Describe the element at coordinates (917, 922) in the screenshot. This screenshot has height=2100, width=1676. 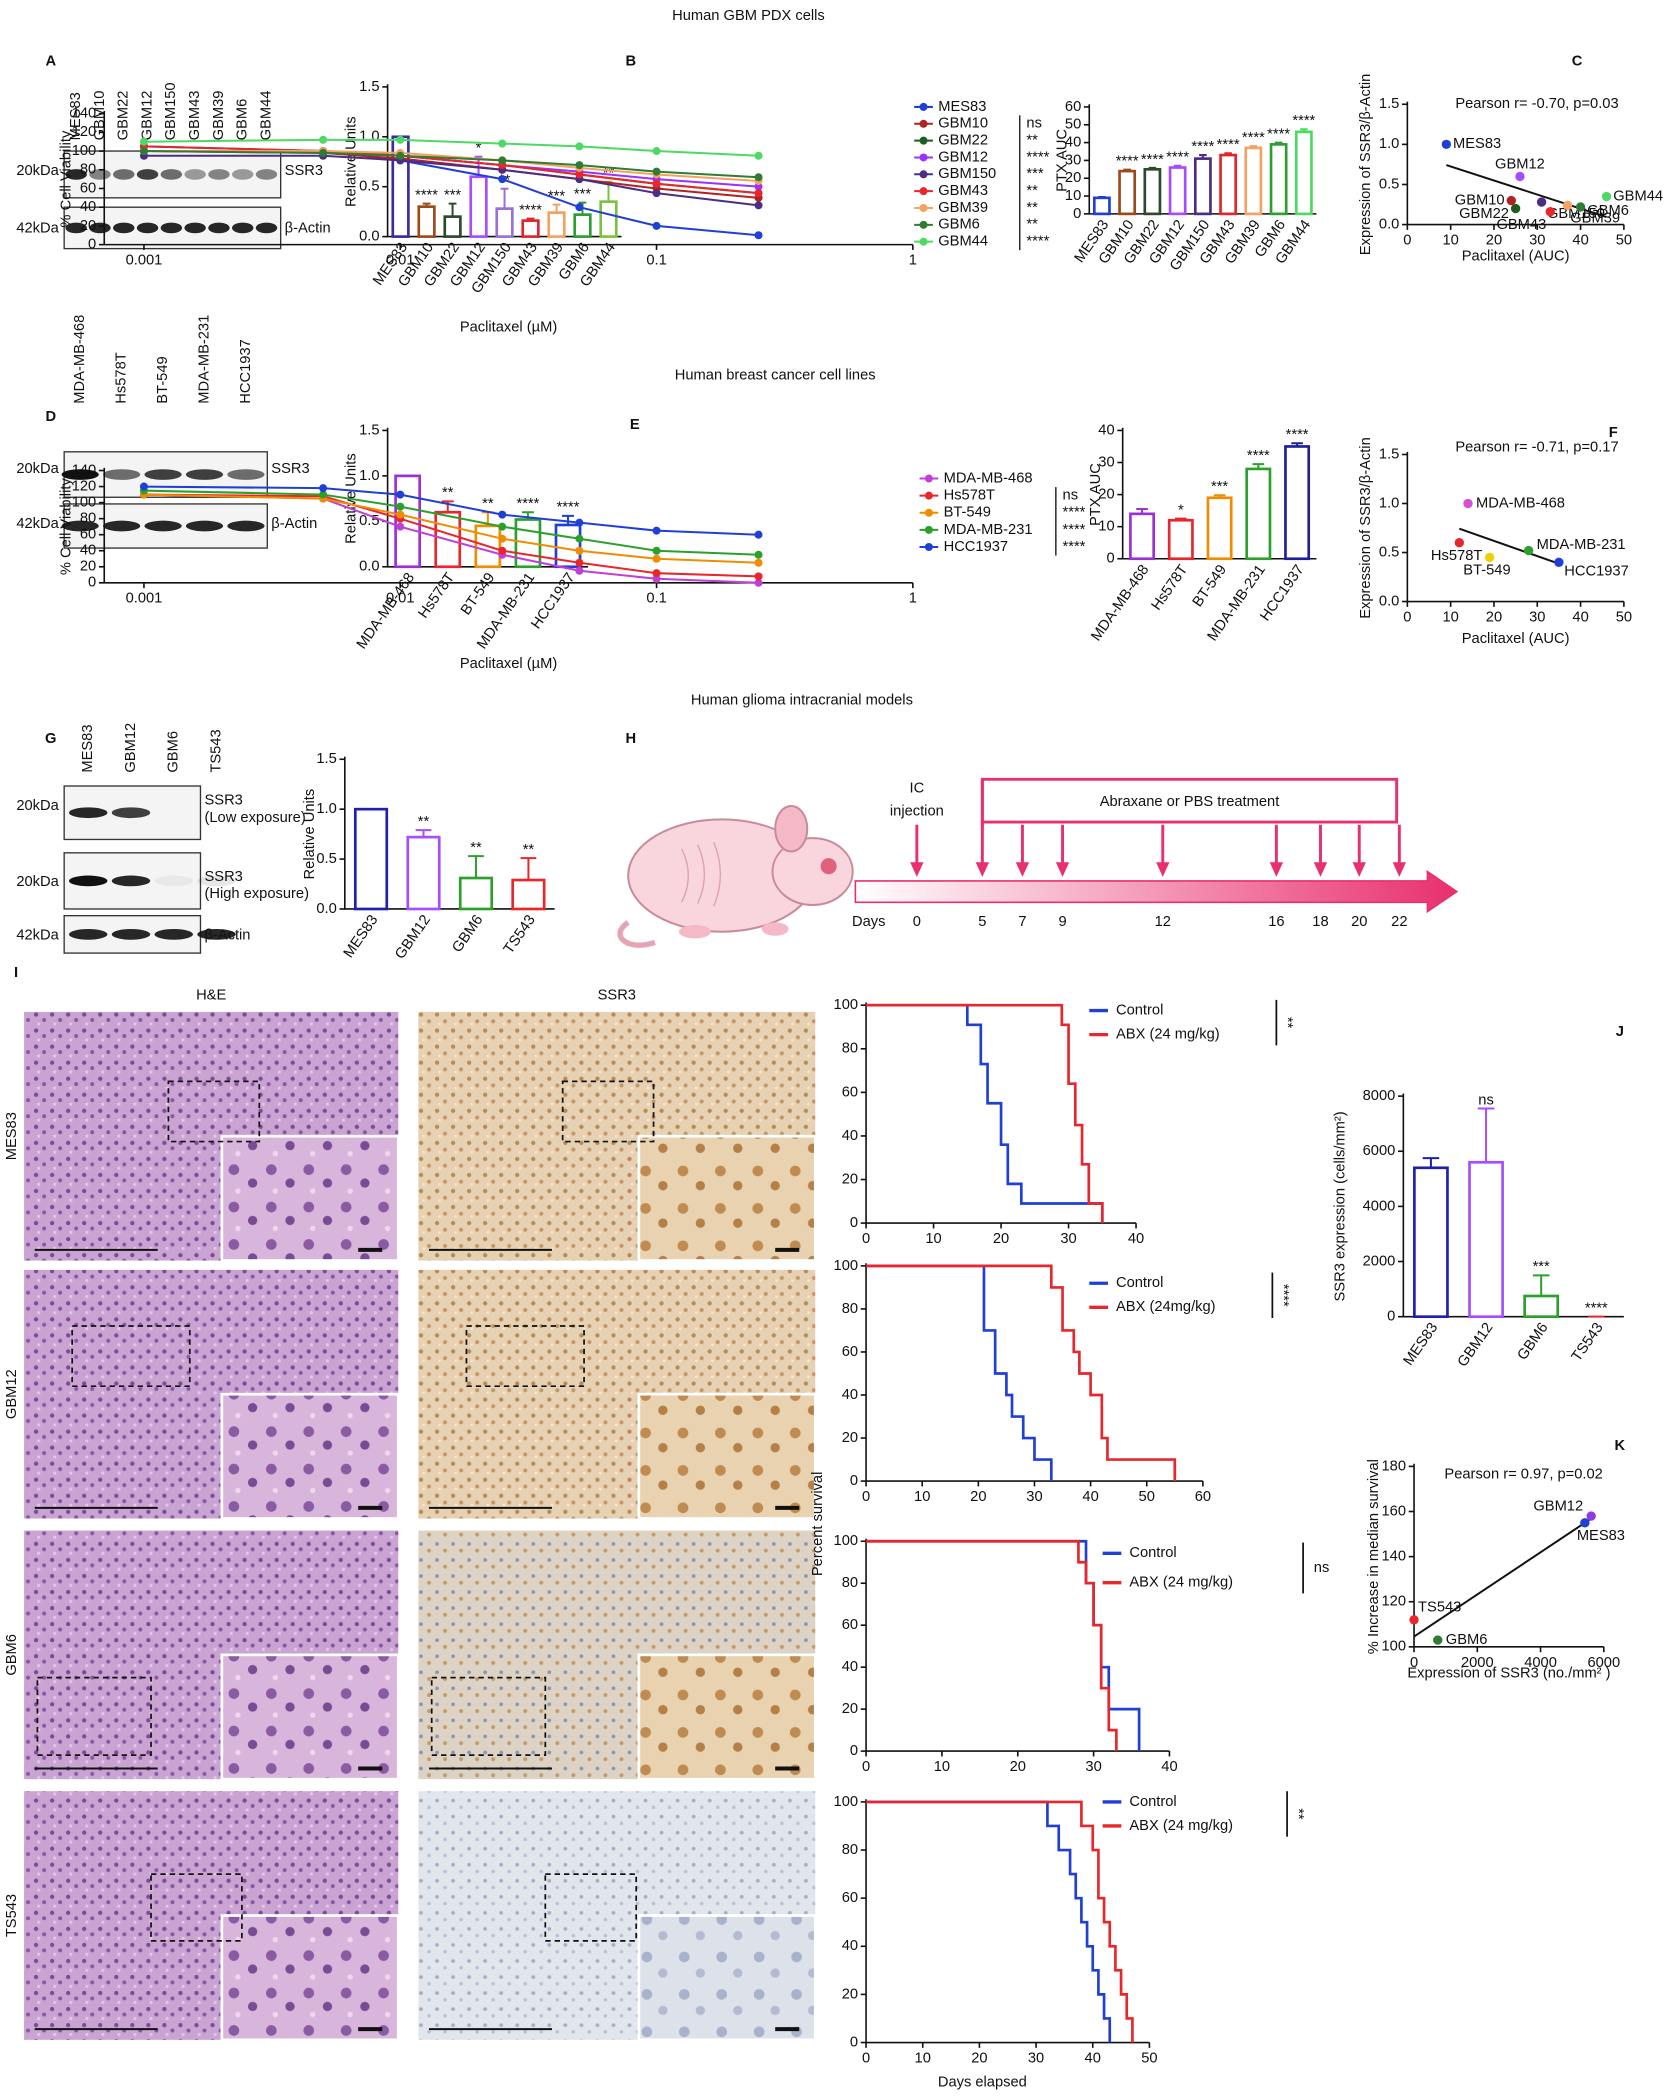
I see `day-label: 0` at that location.